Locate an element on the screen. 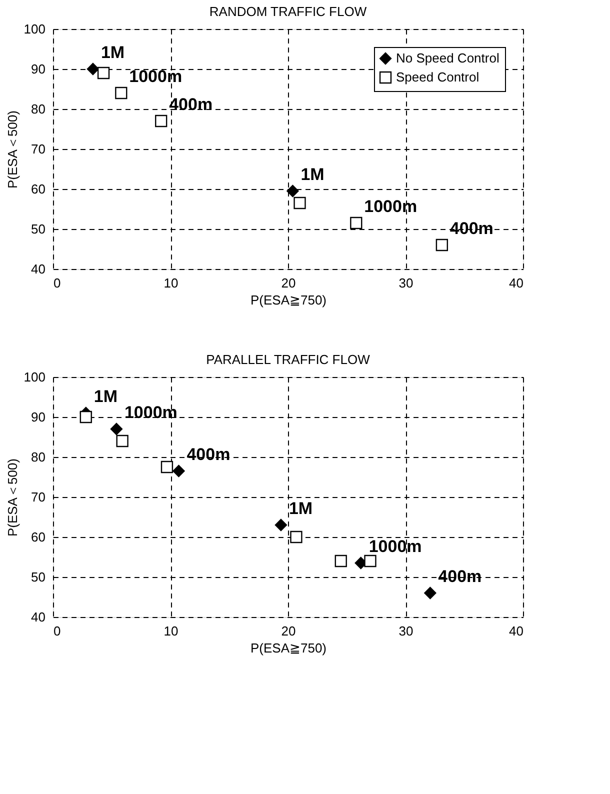 The width and height of the screenshot is (610, 794). chart-title: PARALLEL TRAFFIC FLOW is located at coordinates (288, 359).